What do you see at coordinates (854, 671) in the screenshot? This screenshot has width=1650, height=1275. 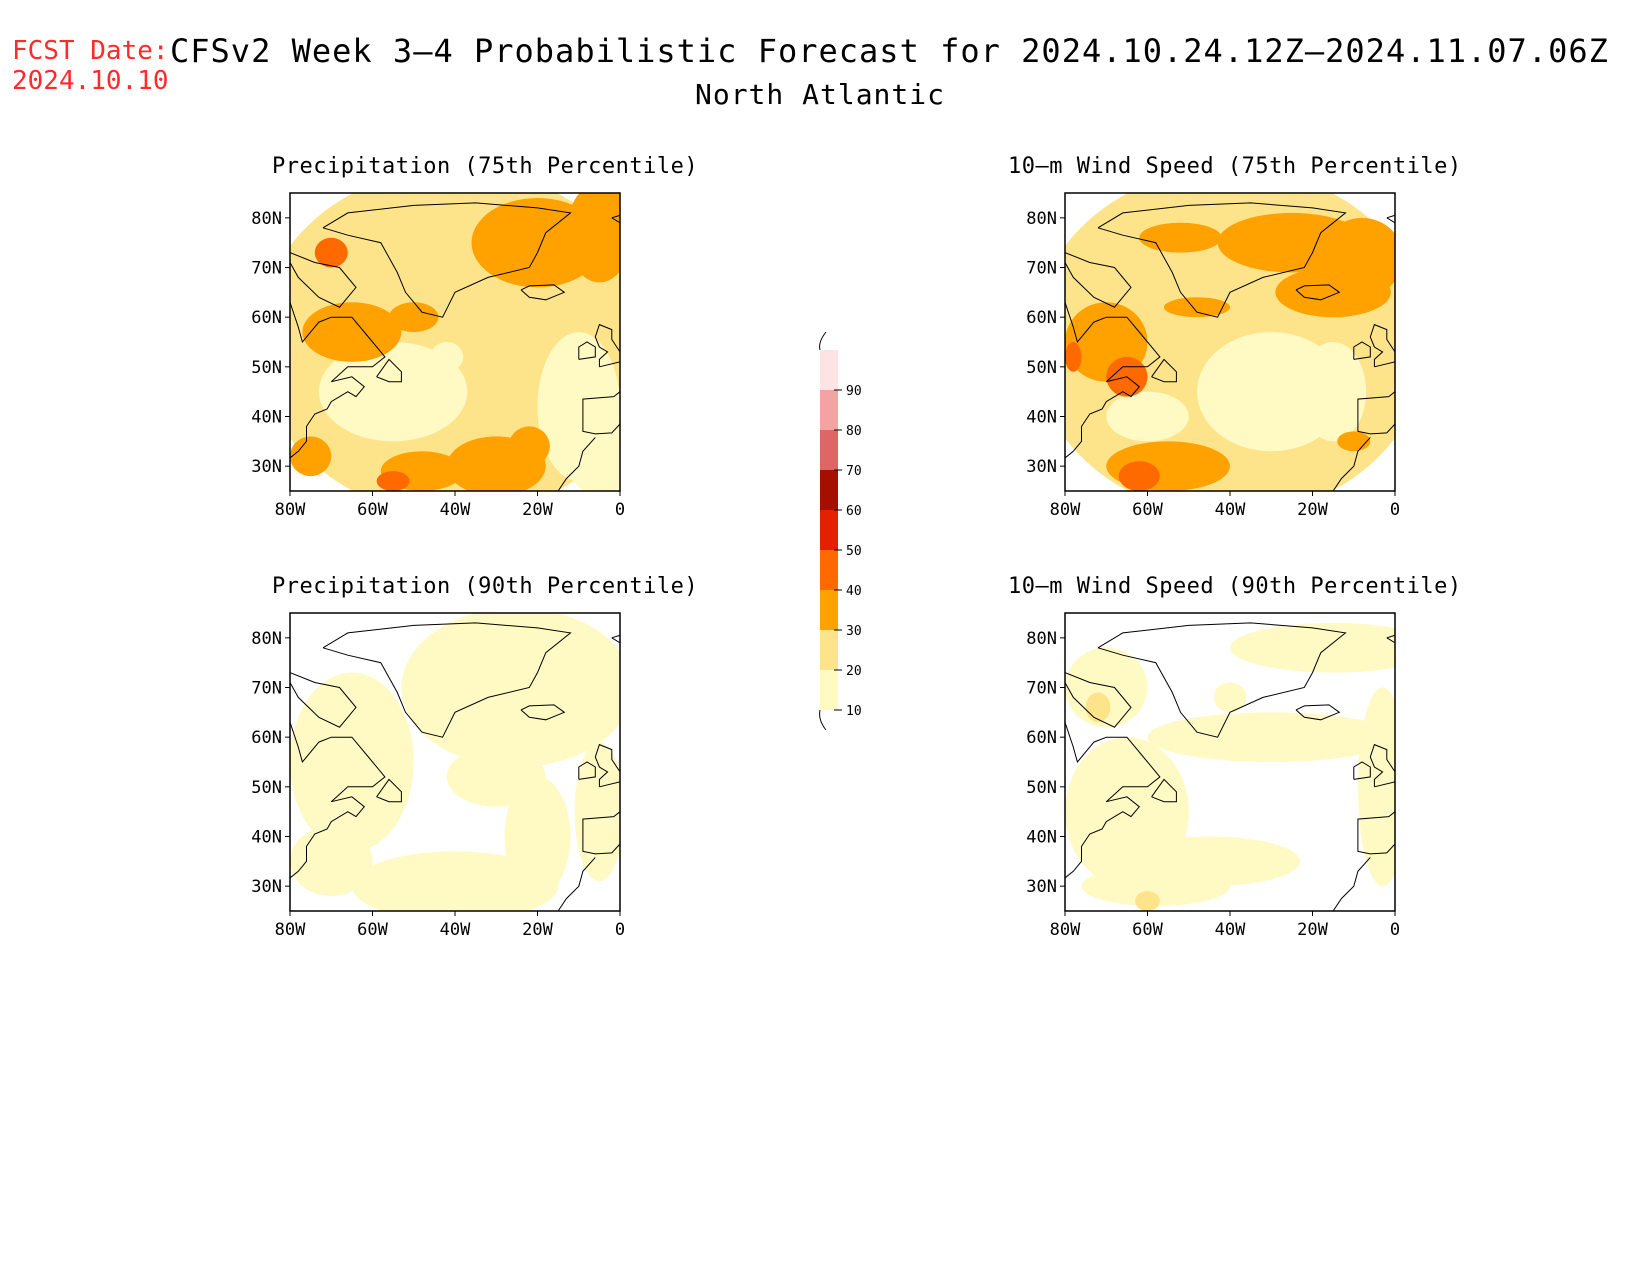 I see `colorbar-tick-label: 20` at bounding box center [854, 671].